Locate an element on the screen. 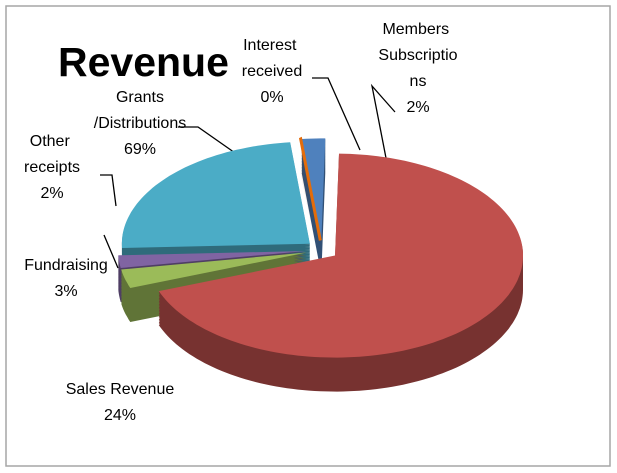 The width and height of the screenshot is (617, 473). label-line: Interest is located at coordinates (272, 45).